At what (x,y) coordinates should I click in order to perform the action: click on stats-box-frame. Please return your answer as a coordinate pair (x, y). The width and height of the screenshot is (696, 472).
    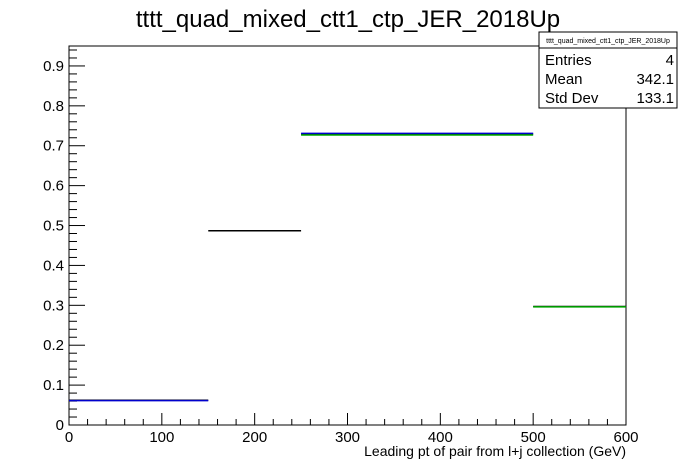
    Looking at the image, I should click on (608, 70).